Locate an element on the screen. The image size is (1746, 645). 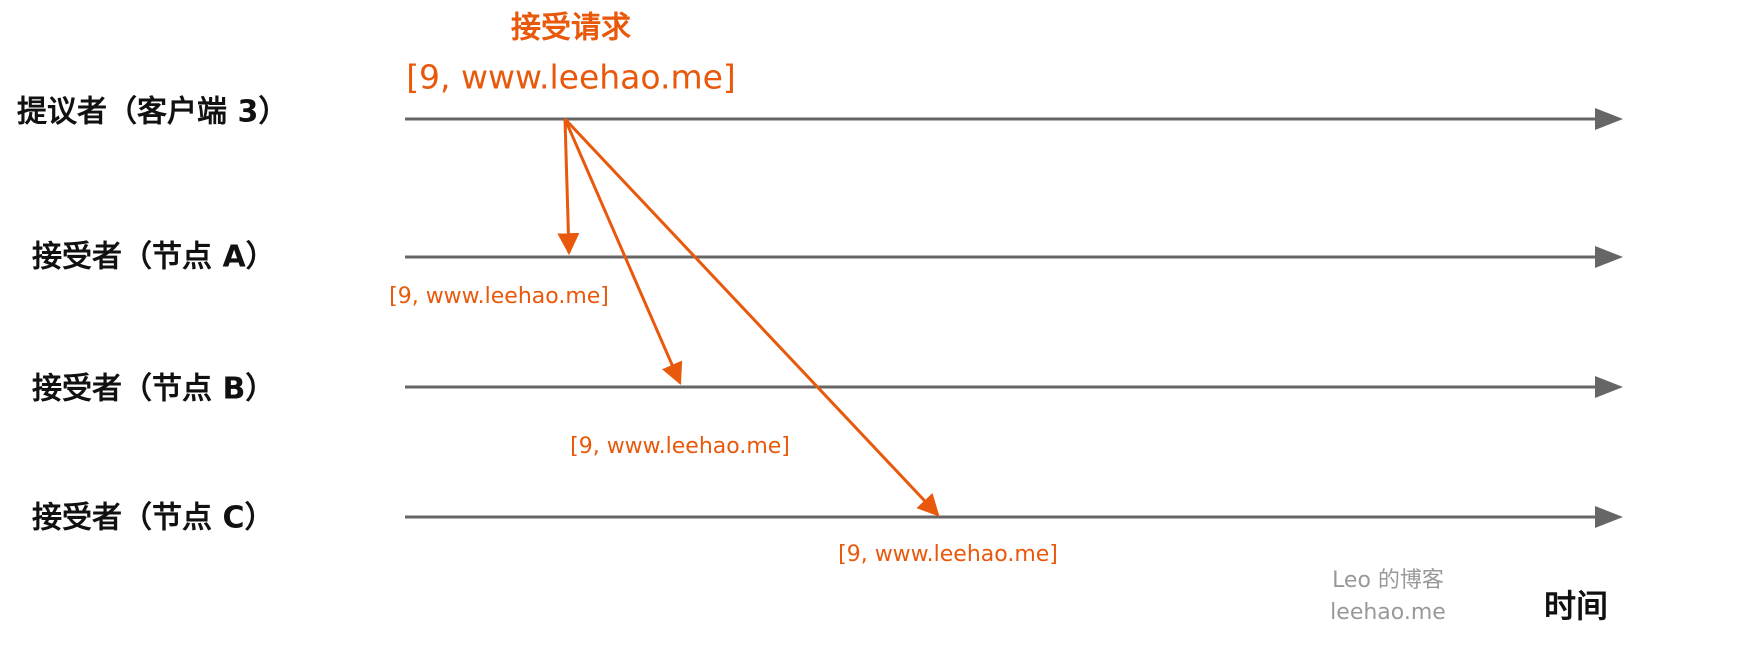
proposer-label: 提议者（客户端 3） is located at coordinates (152, 112).